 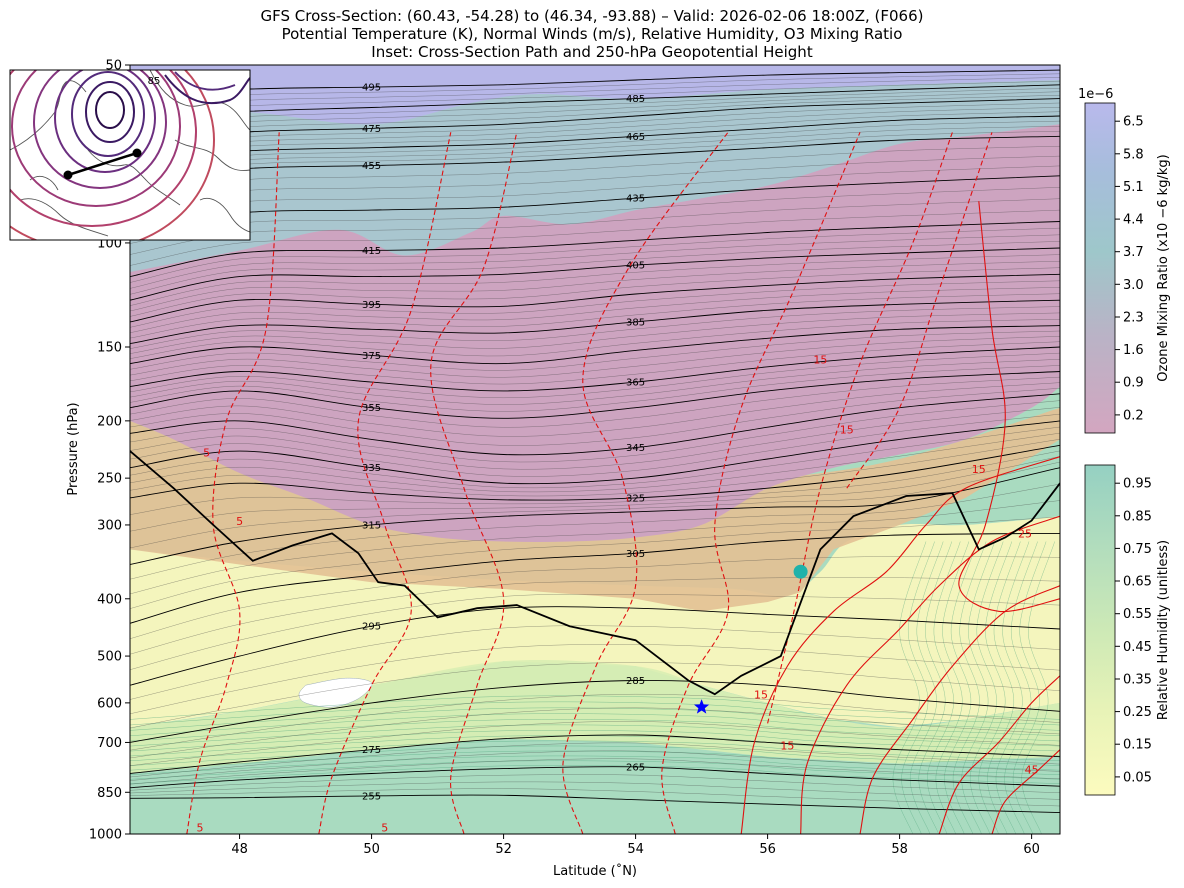 I want to click on y-tick-label: 500, so click(x=109, y=657).